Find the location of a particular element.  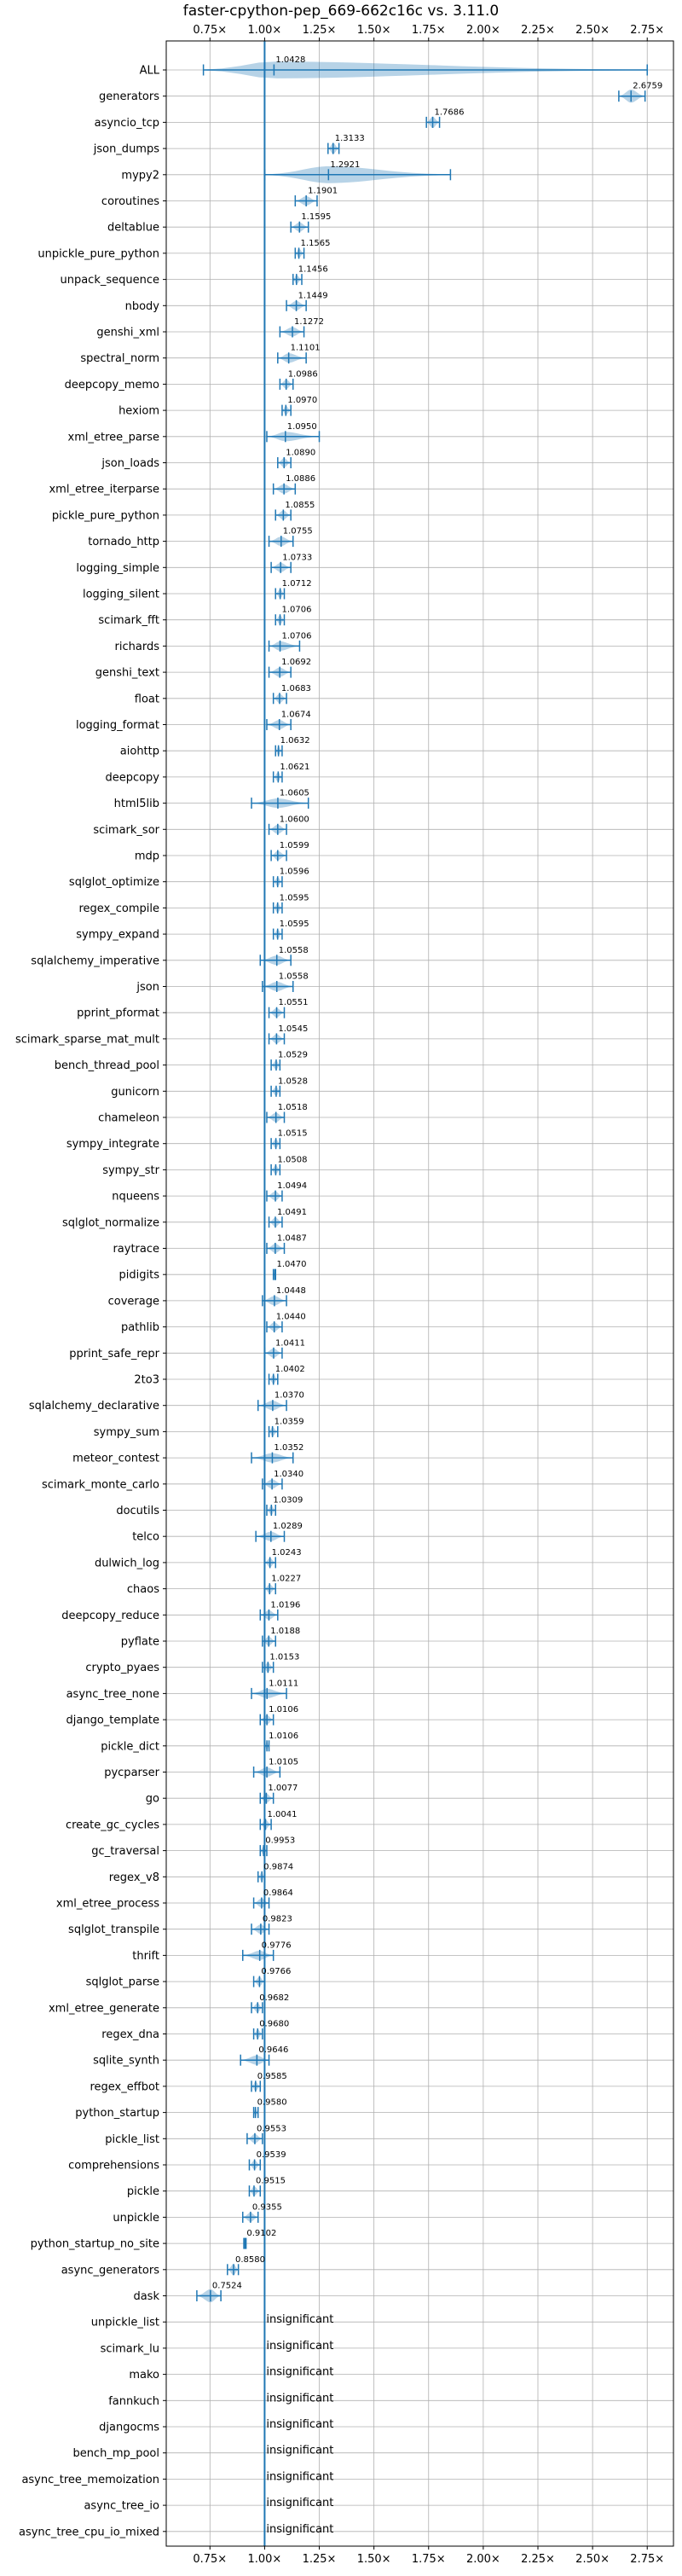

benchmark-label: unpickle_pure_python is located at coordinates (99, 253).